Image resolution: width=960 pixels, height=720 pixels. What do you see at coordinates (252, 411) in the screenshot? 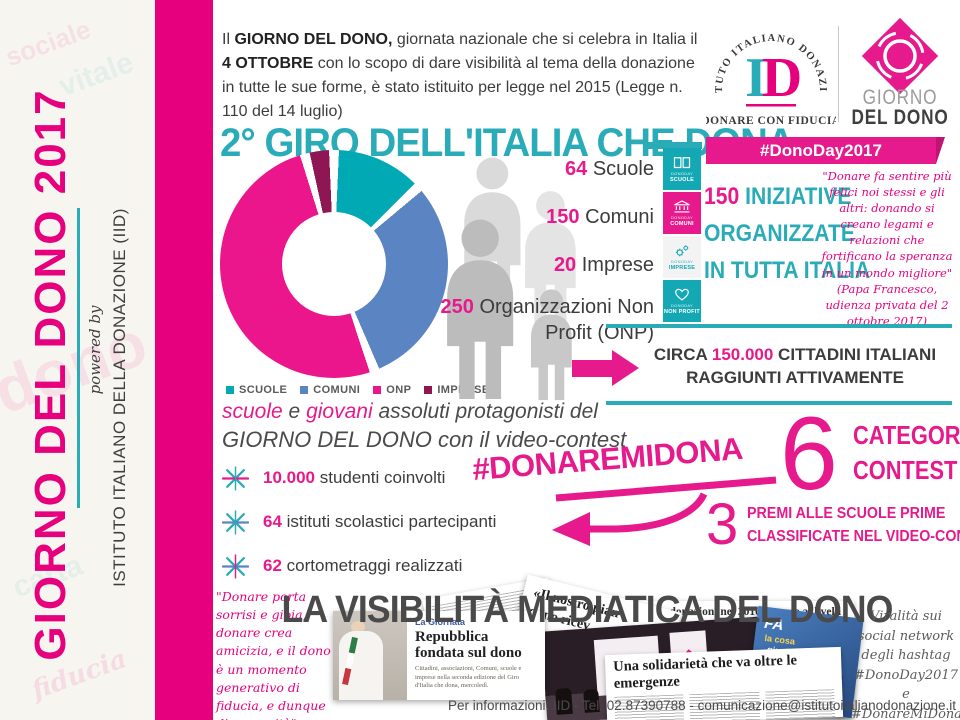
I see `vc-highlight: scuole` at bounding box center [252, 411].